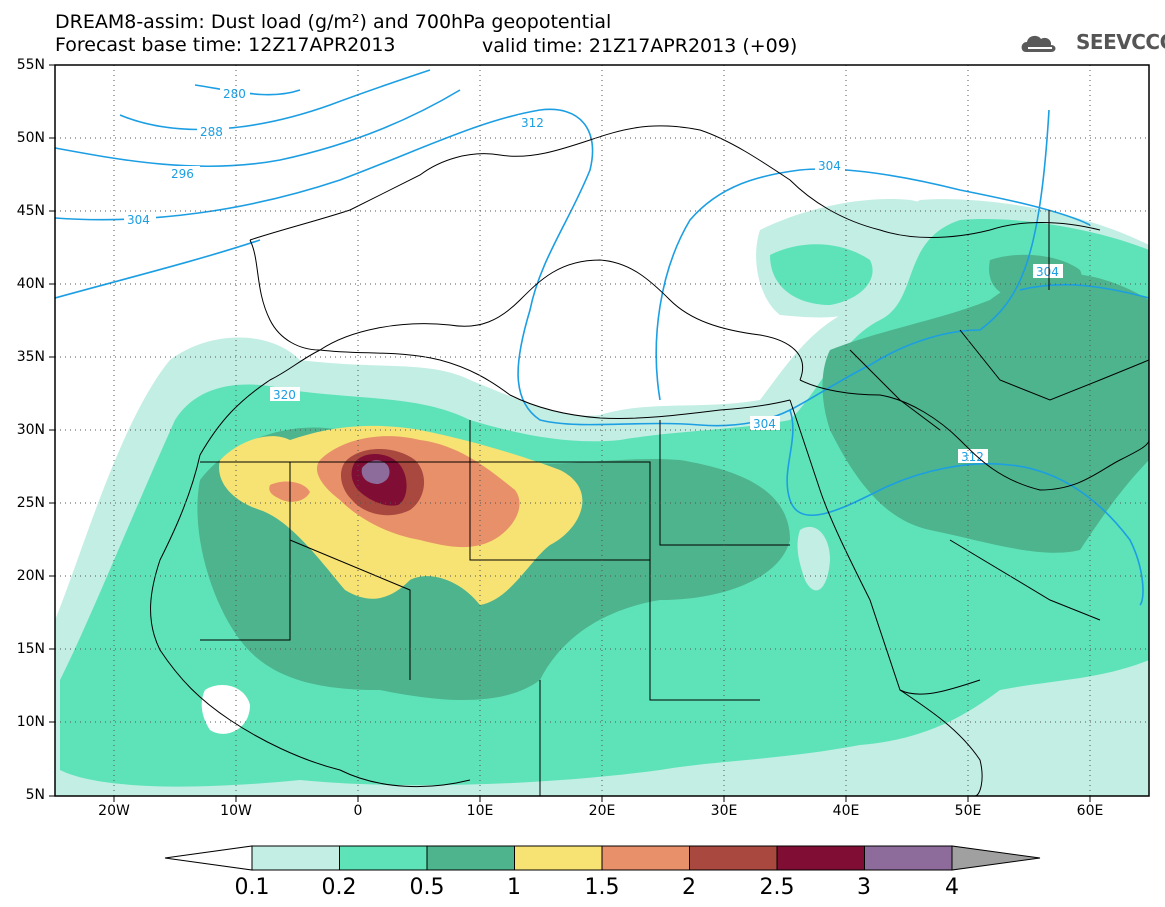 The height and width of the screenshot is (907, 1165). What do you see at coordinates (864, 887) in the screenshot?
I see `colorbar-label-3: 3` at bounding box center [864, 887].